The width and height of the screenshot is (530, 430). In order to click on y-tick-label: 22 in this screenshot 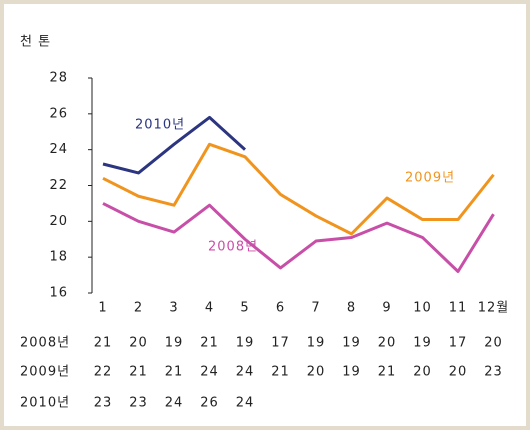, I will do `click(58, 185)`.